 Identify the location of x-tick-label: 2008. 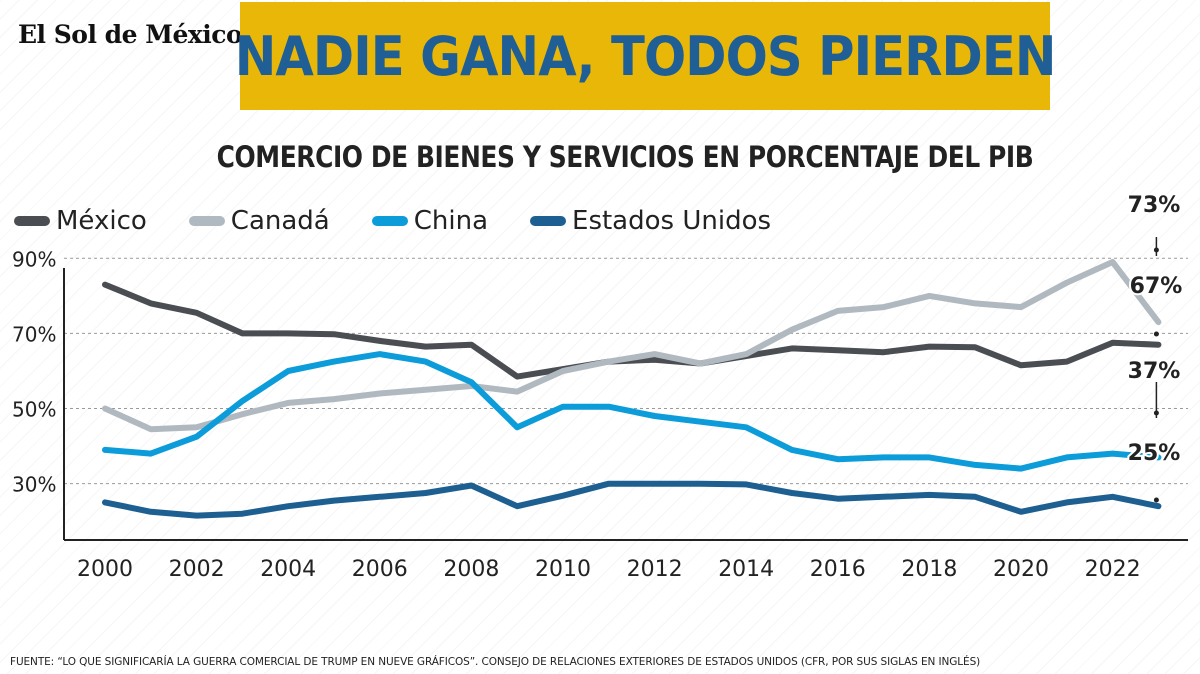
(471, 569).